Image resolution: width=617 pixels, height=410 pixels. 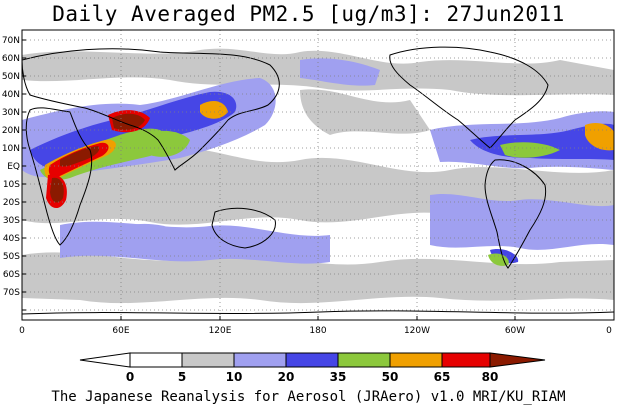 I want to click on colorbar-label: 50, so click(x=390, y=377).